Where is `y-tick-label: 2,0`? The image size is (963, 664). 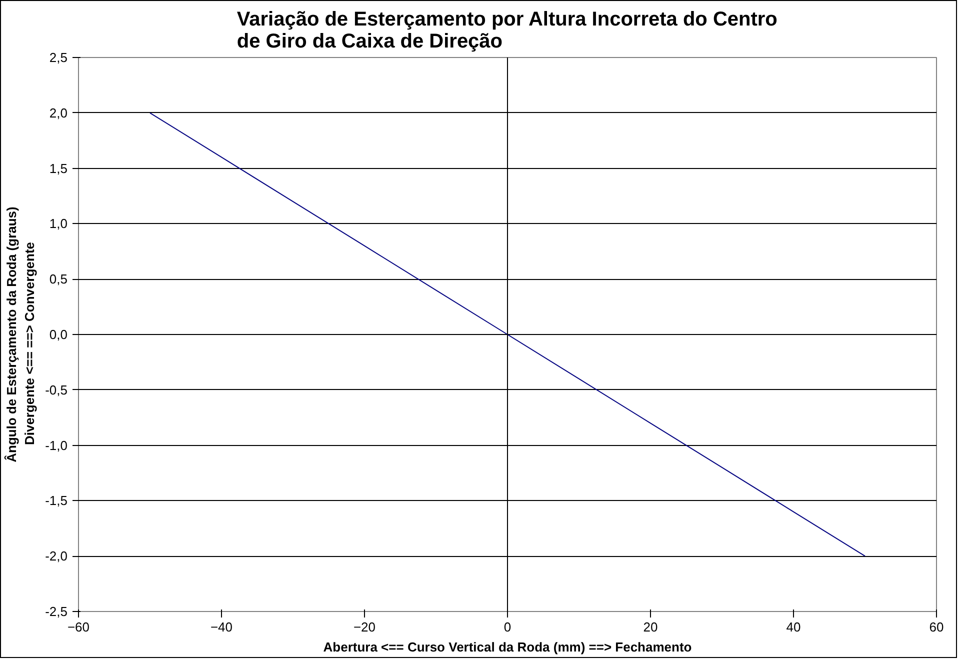
y-tick-label: 2,0 is located at coordinates (58, 112).